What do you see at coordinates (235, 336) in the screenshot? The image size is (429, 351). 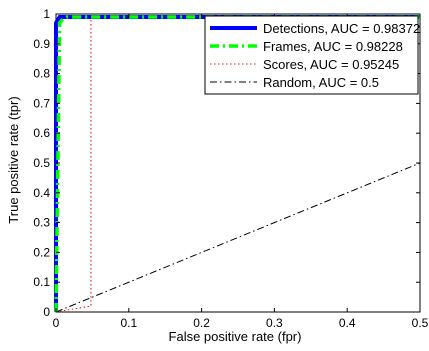 I see `x-axis-label: False positive rate (fpr)` at bounding box center [235, 336].